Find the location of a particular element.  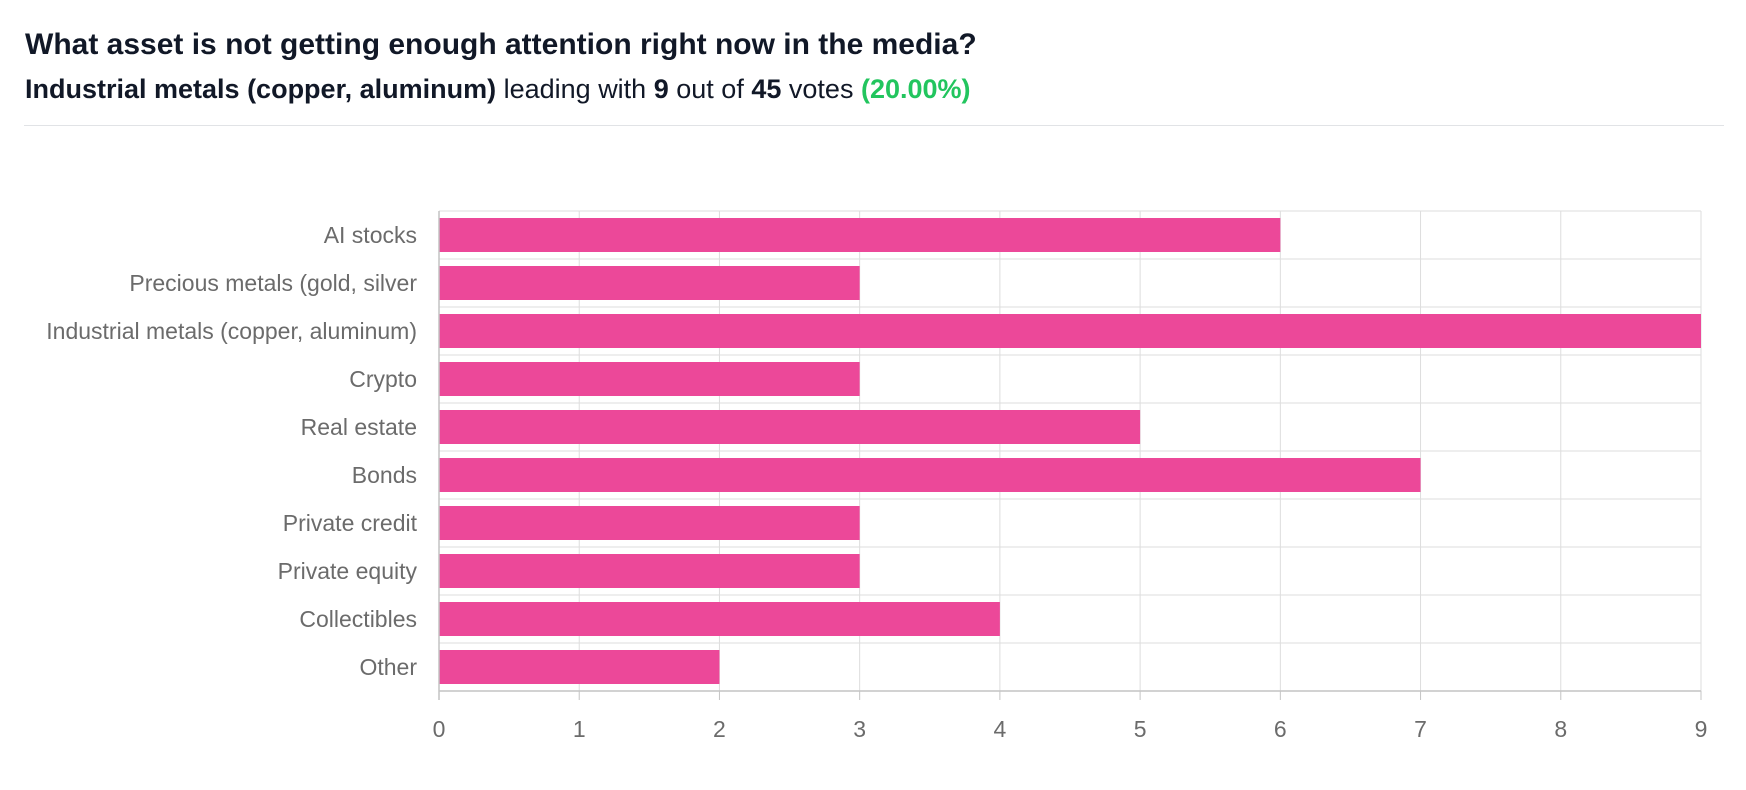

x-tick-labels: 0 1 2 3 4 5 6 7 8 9 is located at coordinates (1070, 729).